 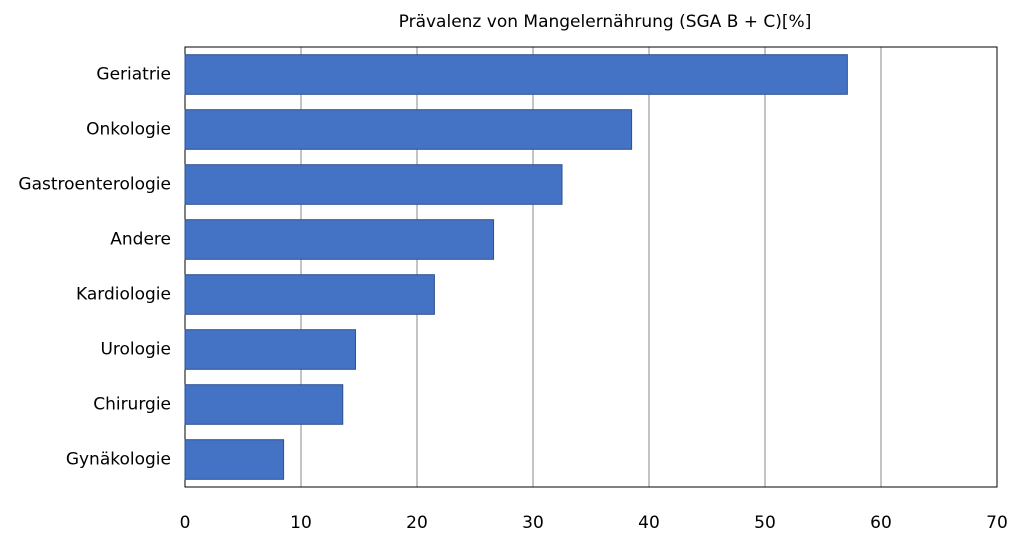 What do you see at coordinates (94, 185) in the screenshot?
I see `y-tick-label: Gastroenterologie` at bounding box center [94, 185].